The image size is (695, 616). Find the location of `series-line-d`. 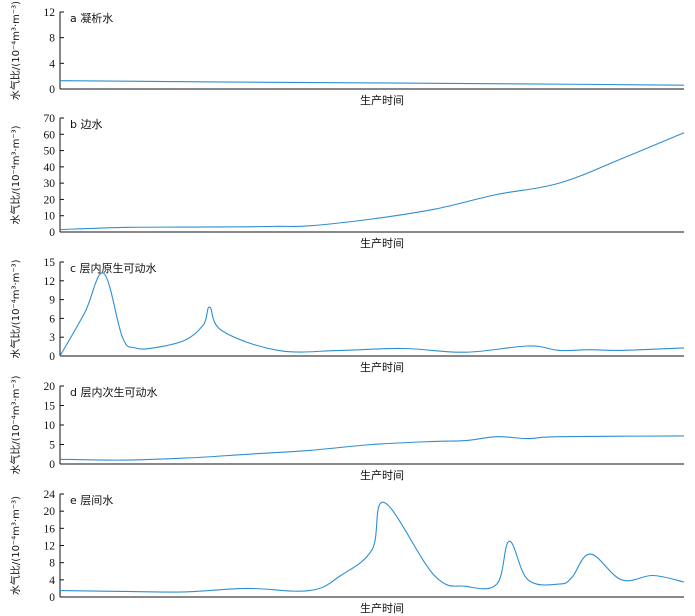

series-line-d is located at coordinates (372, 448).